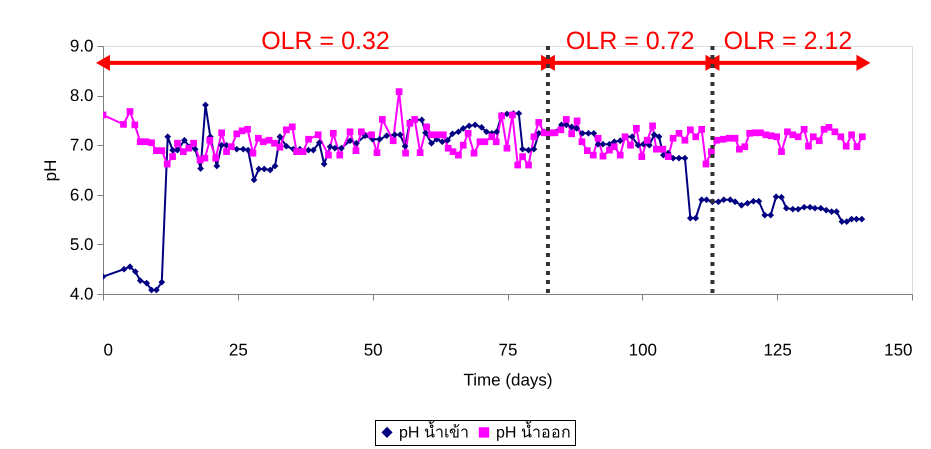 The height and width of the screenshot is (449, 931). What do you see at coordinates (238, 350) in the screenshot?
I see `x-tick-label: 25` at bounding box center [238, 350].